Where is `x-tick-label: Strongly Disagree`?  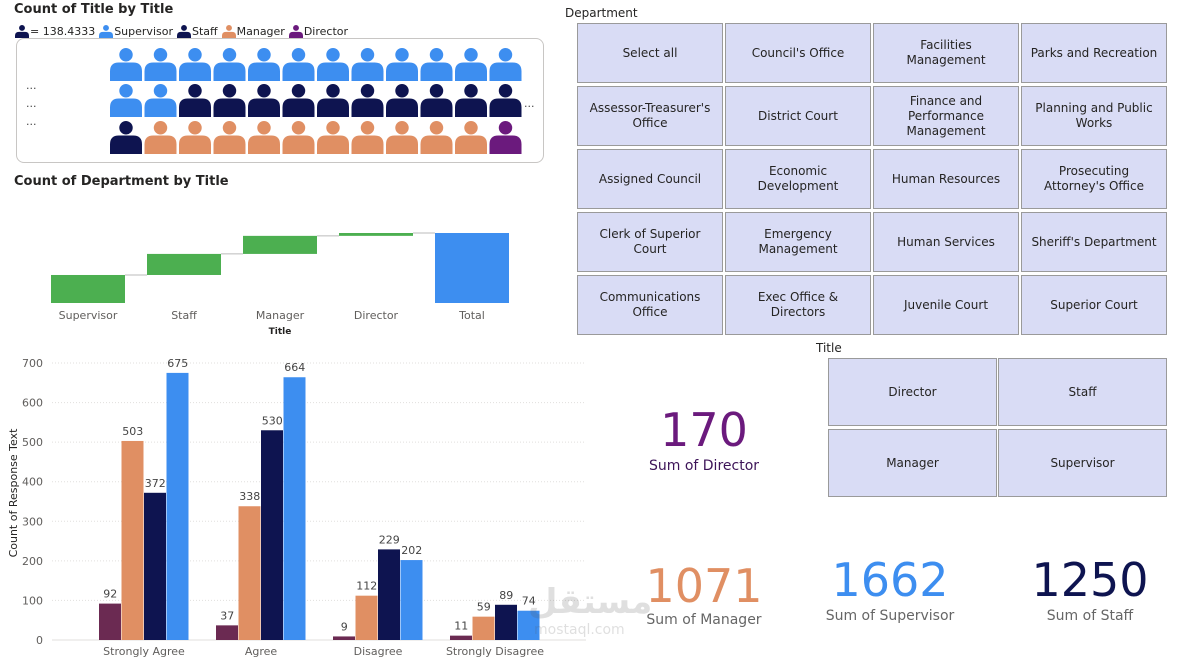 x-tick-label: Strongly Disagree is located at coordinates (495, 651).